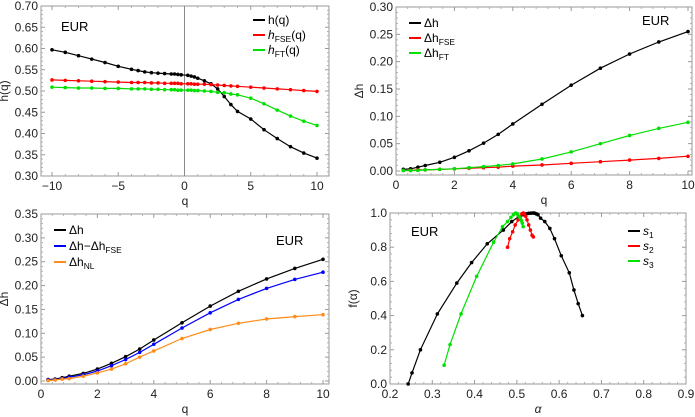 Image resolution: width=695 pixels, height=417 pixels. What do you see at coordinates (95, 247) in the screenshot?
I see `legend-label: Δh−ΔhFSE` at bounding box center [95, 247].